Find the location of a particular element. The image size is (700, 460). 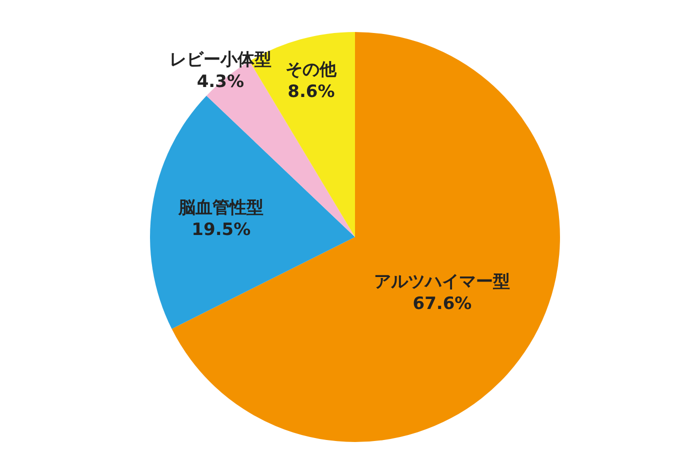

slice-label: アルツハイマー型 is located at coordinates (442, 282).